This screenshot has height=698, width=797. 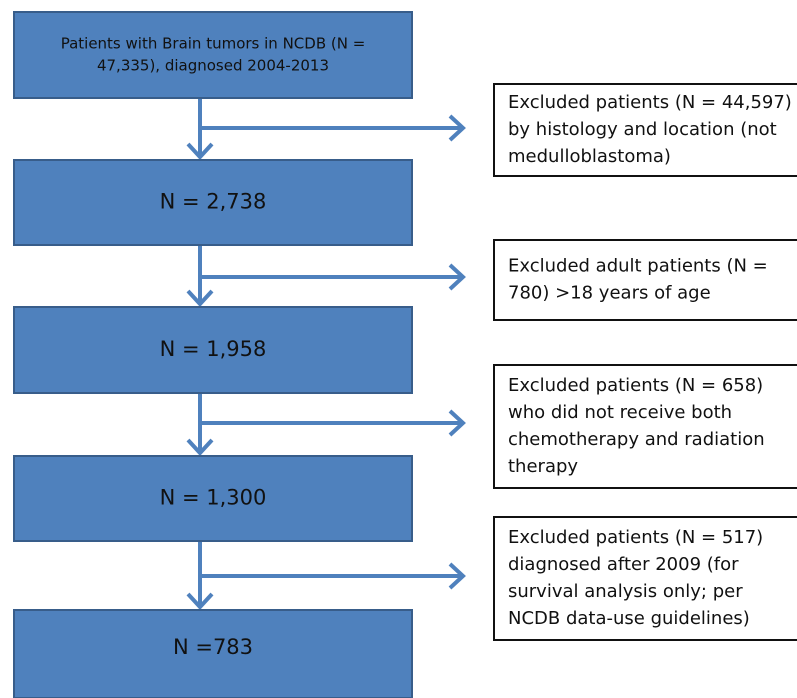 I want to click on exclusion-label: diagnosed after 2009 (for, so click(x=623, y=564).